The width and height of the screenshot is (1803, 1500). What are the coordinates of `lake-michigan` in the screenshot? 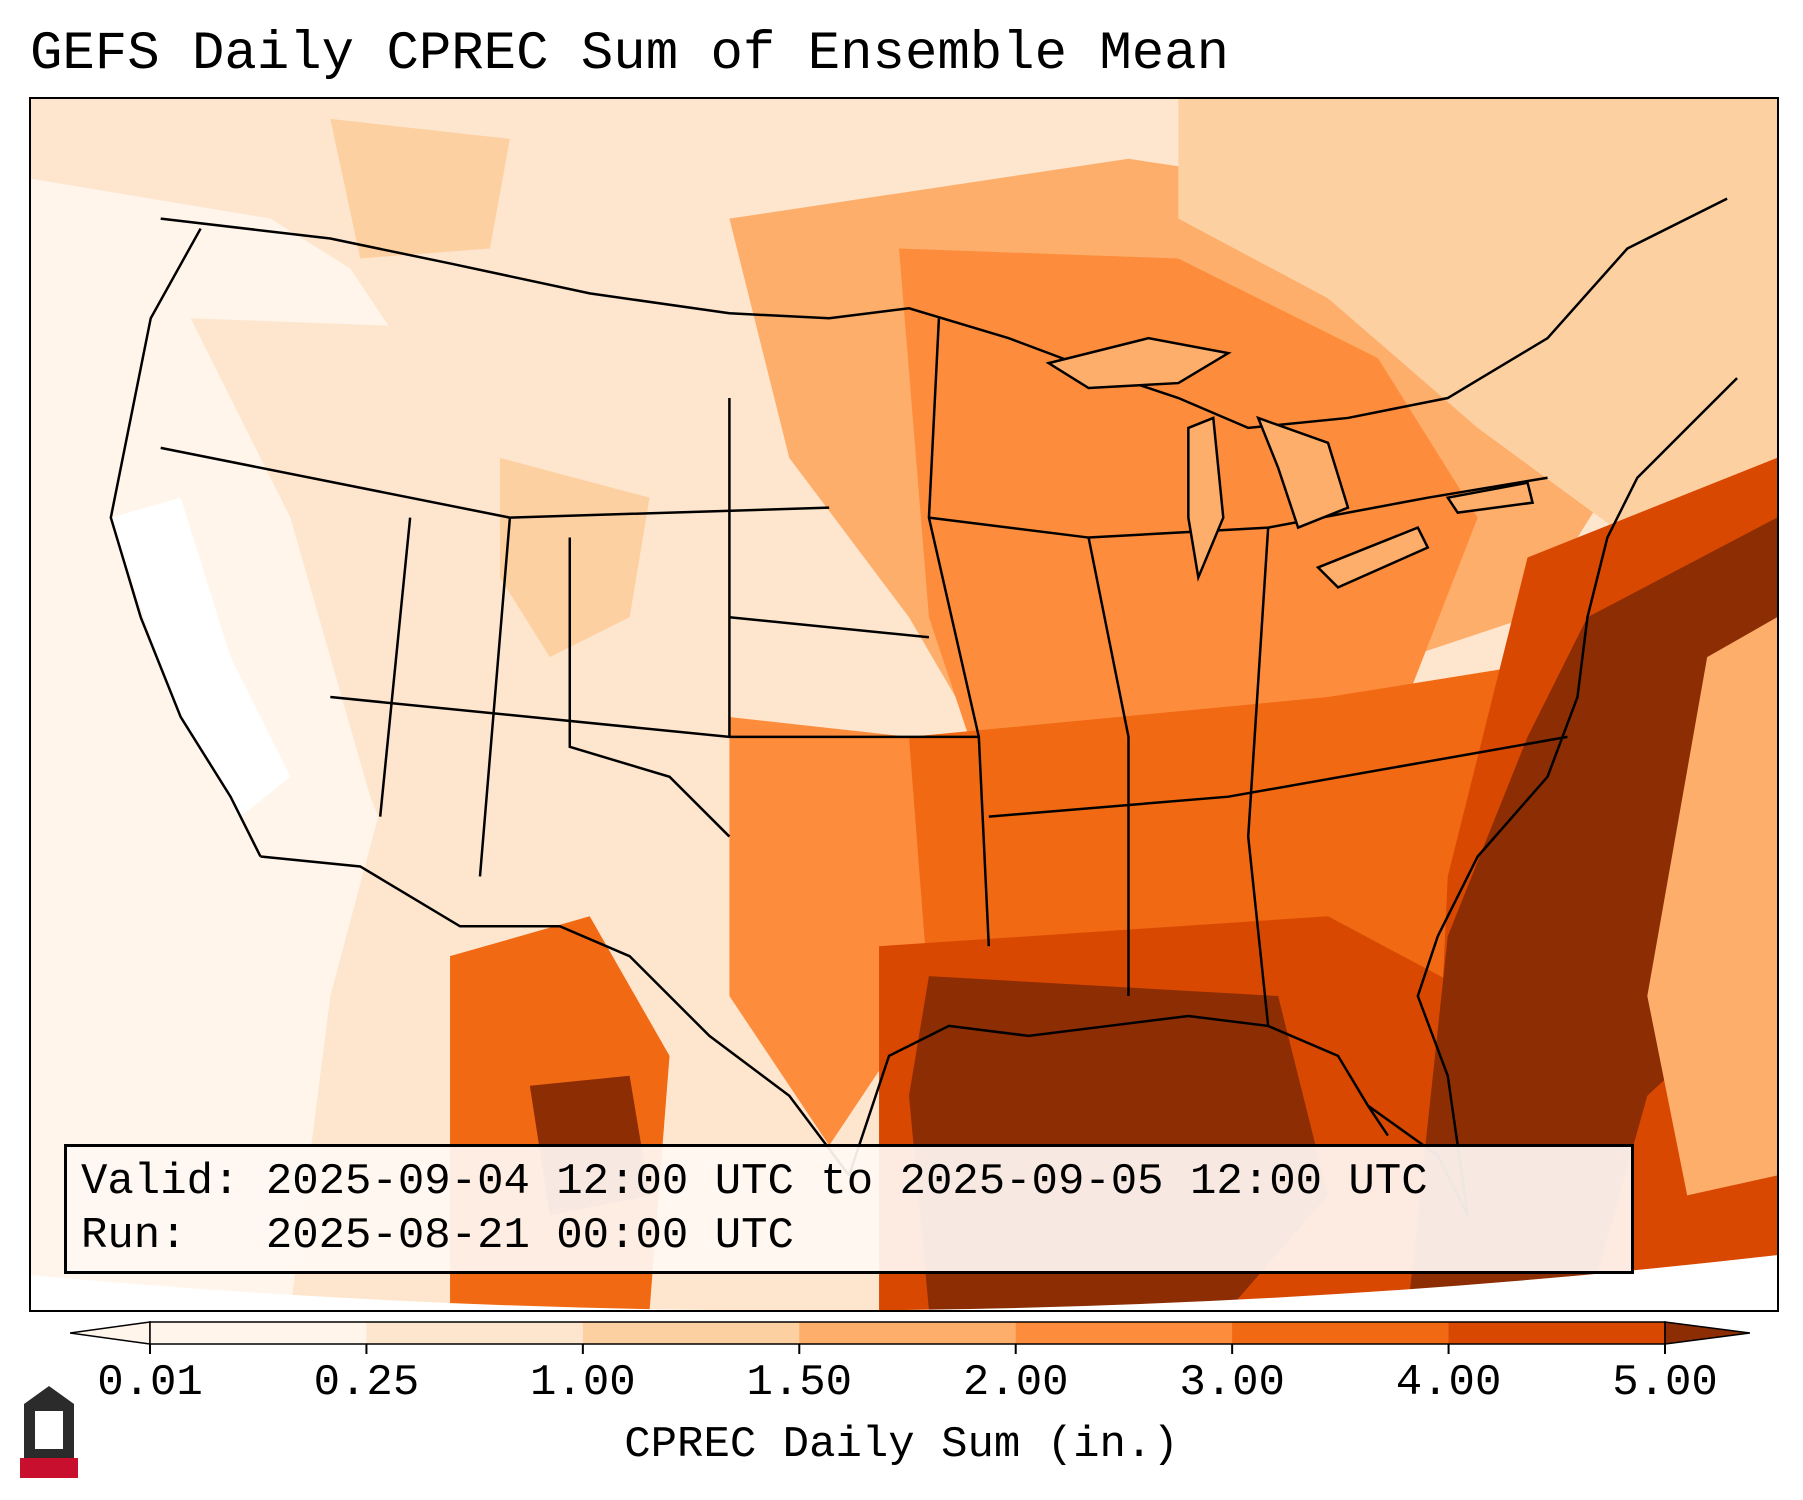 It's located at (1206, 499).